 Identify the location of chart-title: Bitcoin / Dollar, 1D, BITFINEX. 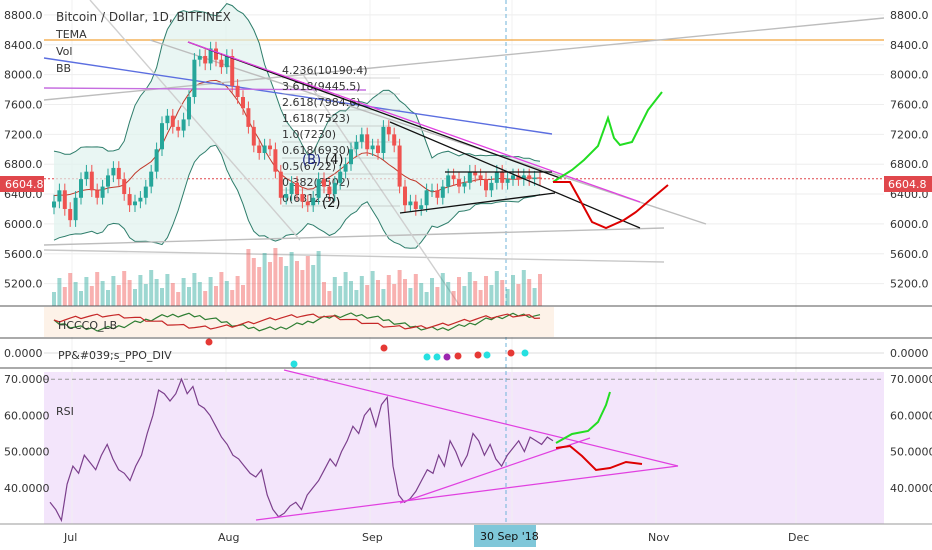
(143, 17).